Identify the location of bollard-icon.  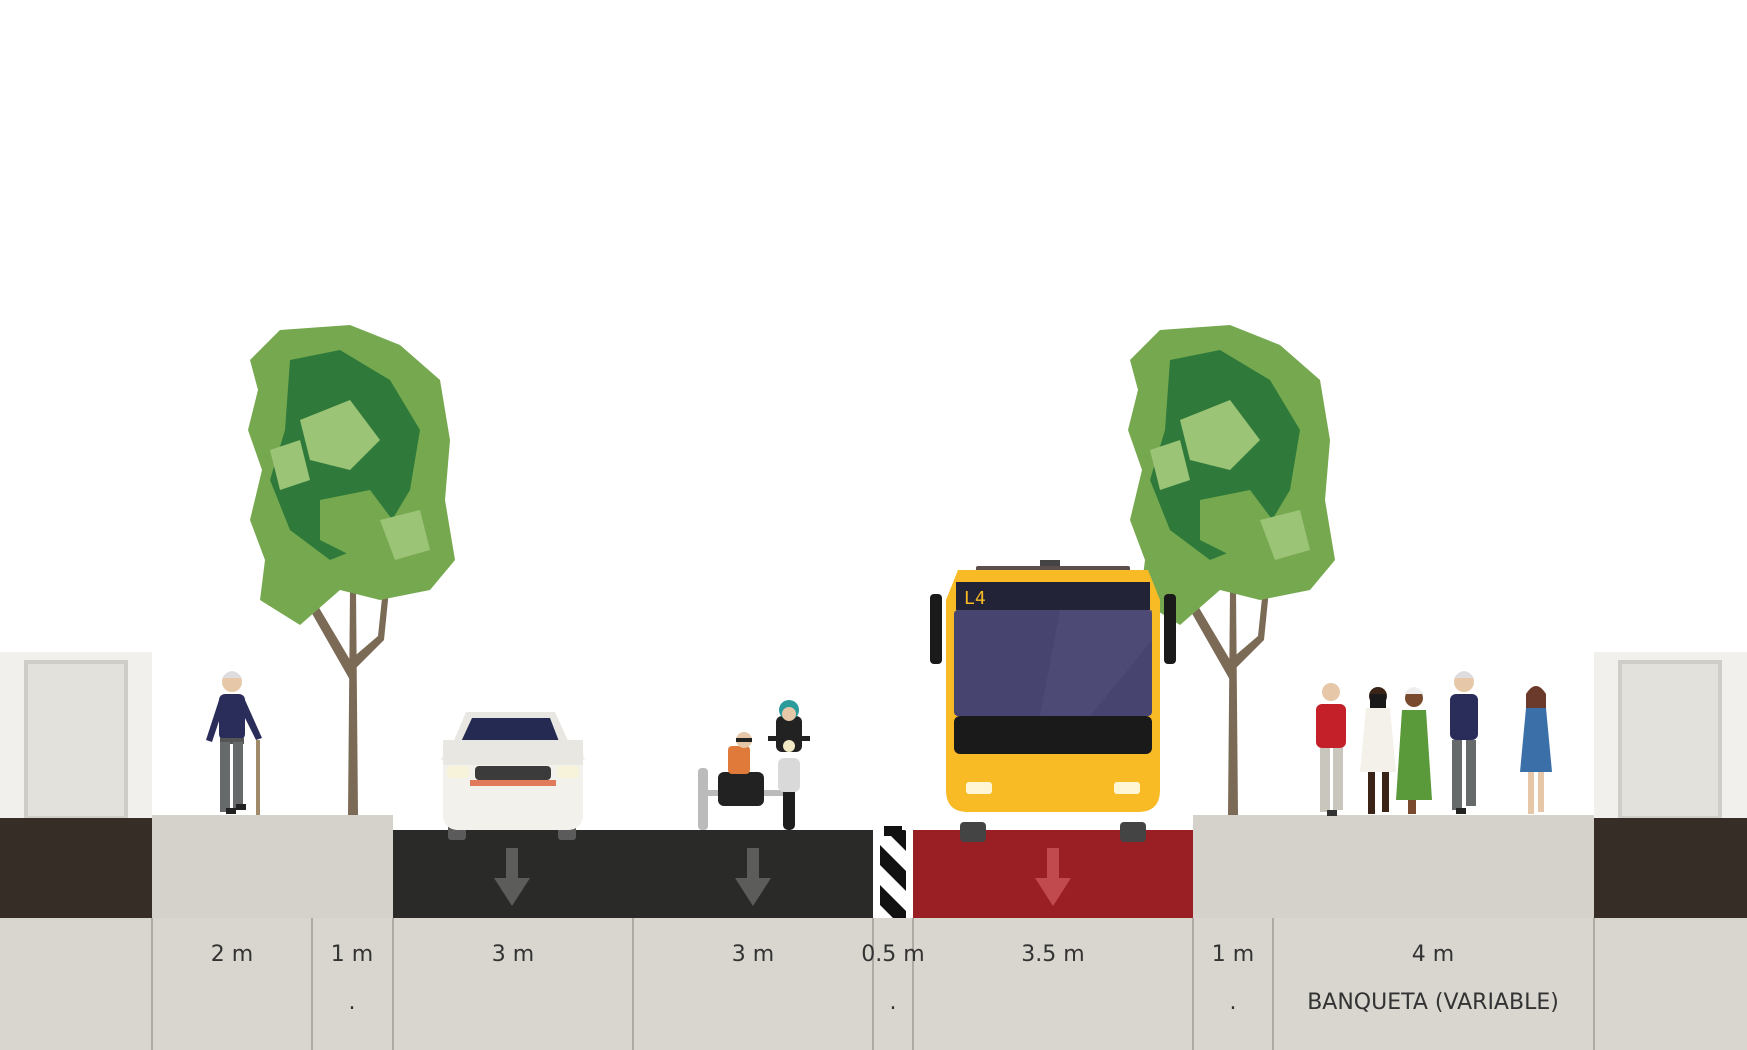
(893, 831).